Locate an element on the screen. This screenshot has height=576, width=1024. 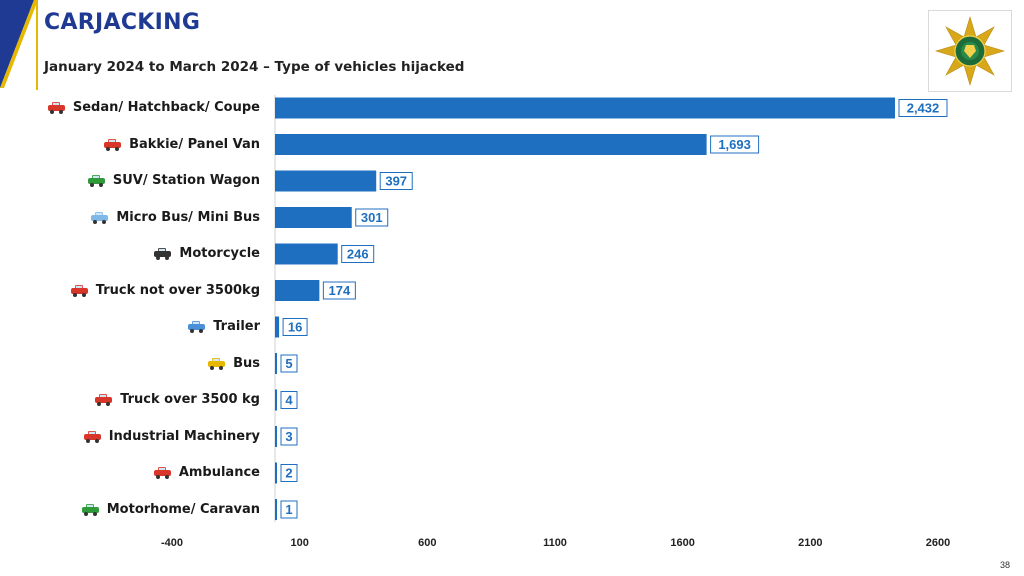
category-label: Bakkie/ Panel Van is located at coordinates (181, 145).